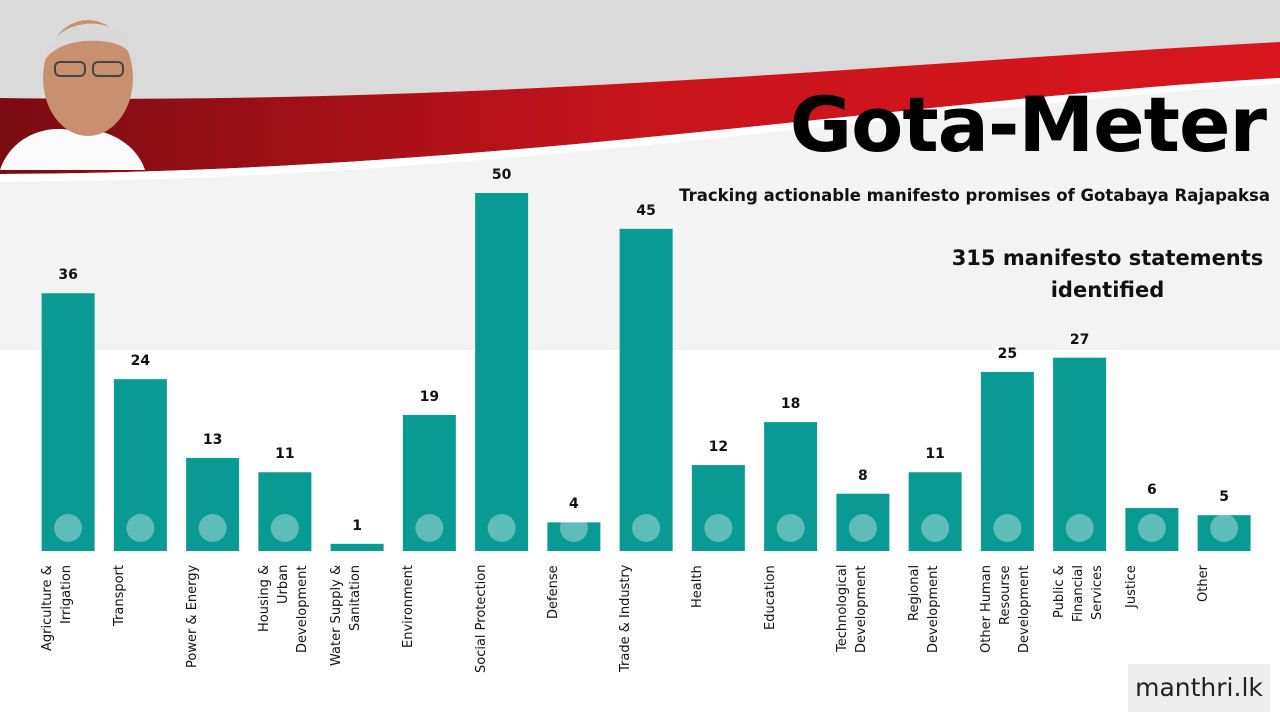  I want to click on value-label: 19, so click(429, 396).